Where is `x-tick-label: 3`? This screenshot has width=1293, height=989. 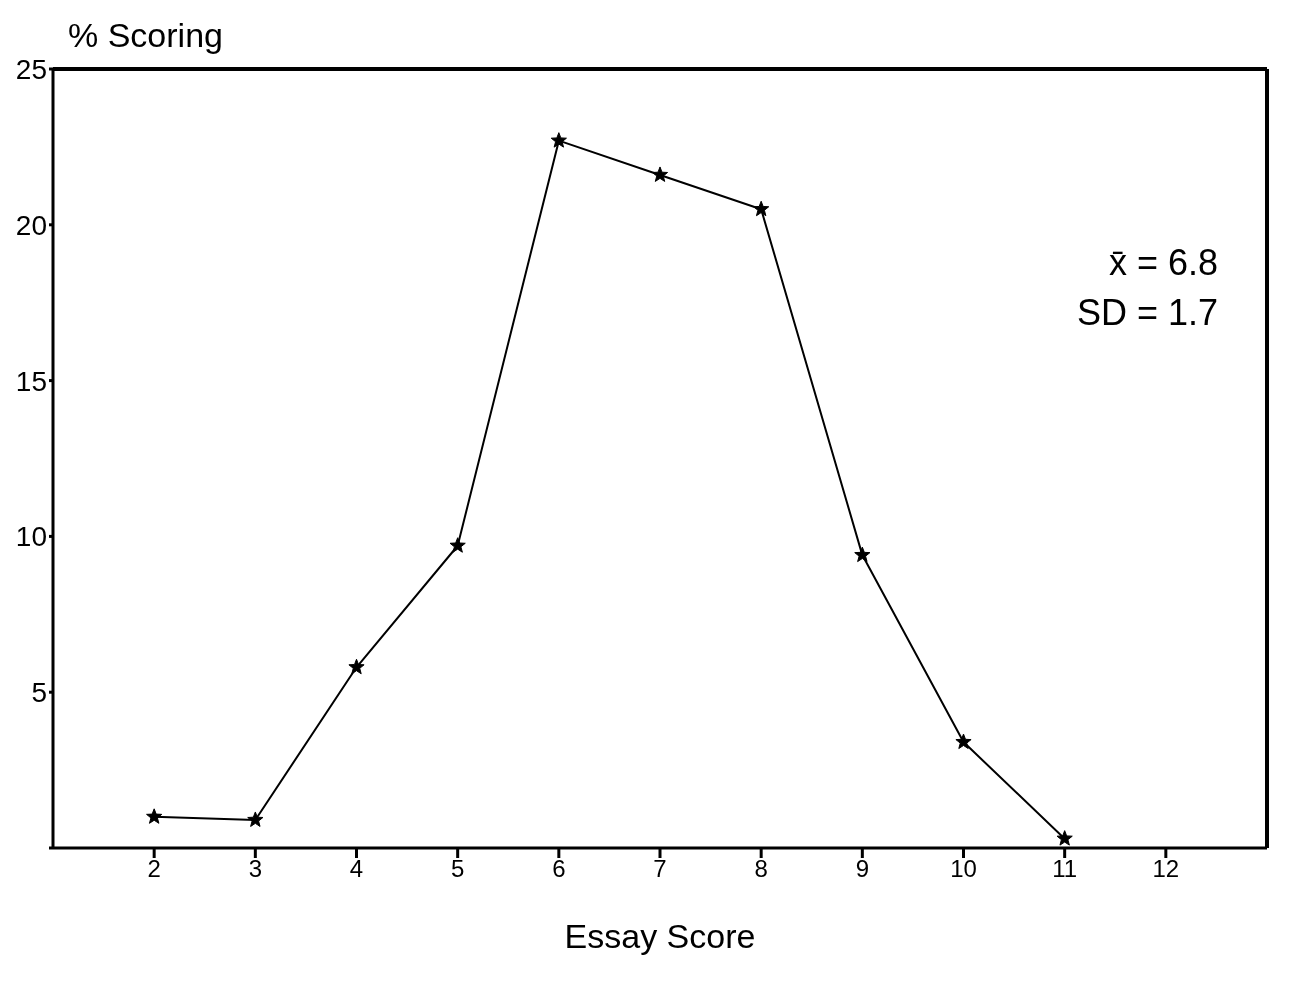
x-tick-label: 3 is located at coordinates (255, 869).